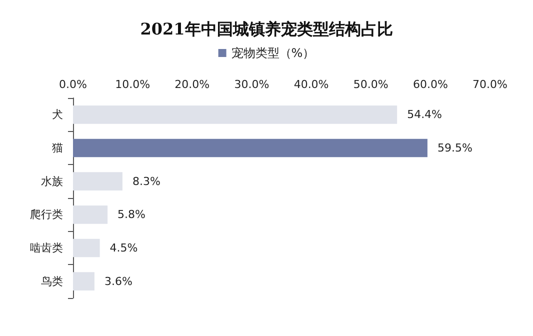  What do you see at coordinates (73, 84) in the screenshot?
I see `x-tick-label: 0.0%` at bounding box center [73, 84].